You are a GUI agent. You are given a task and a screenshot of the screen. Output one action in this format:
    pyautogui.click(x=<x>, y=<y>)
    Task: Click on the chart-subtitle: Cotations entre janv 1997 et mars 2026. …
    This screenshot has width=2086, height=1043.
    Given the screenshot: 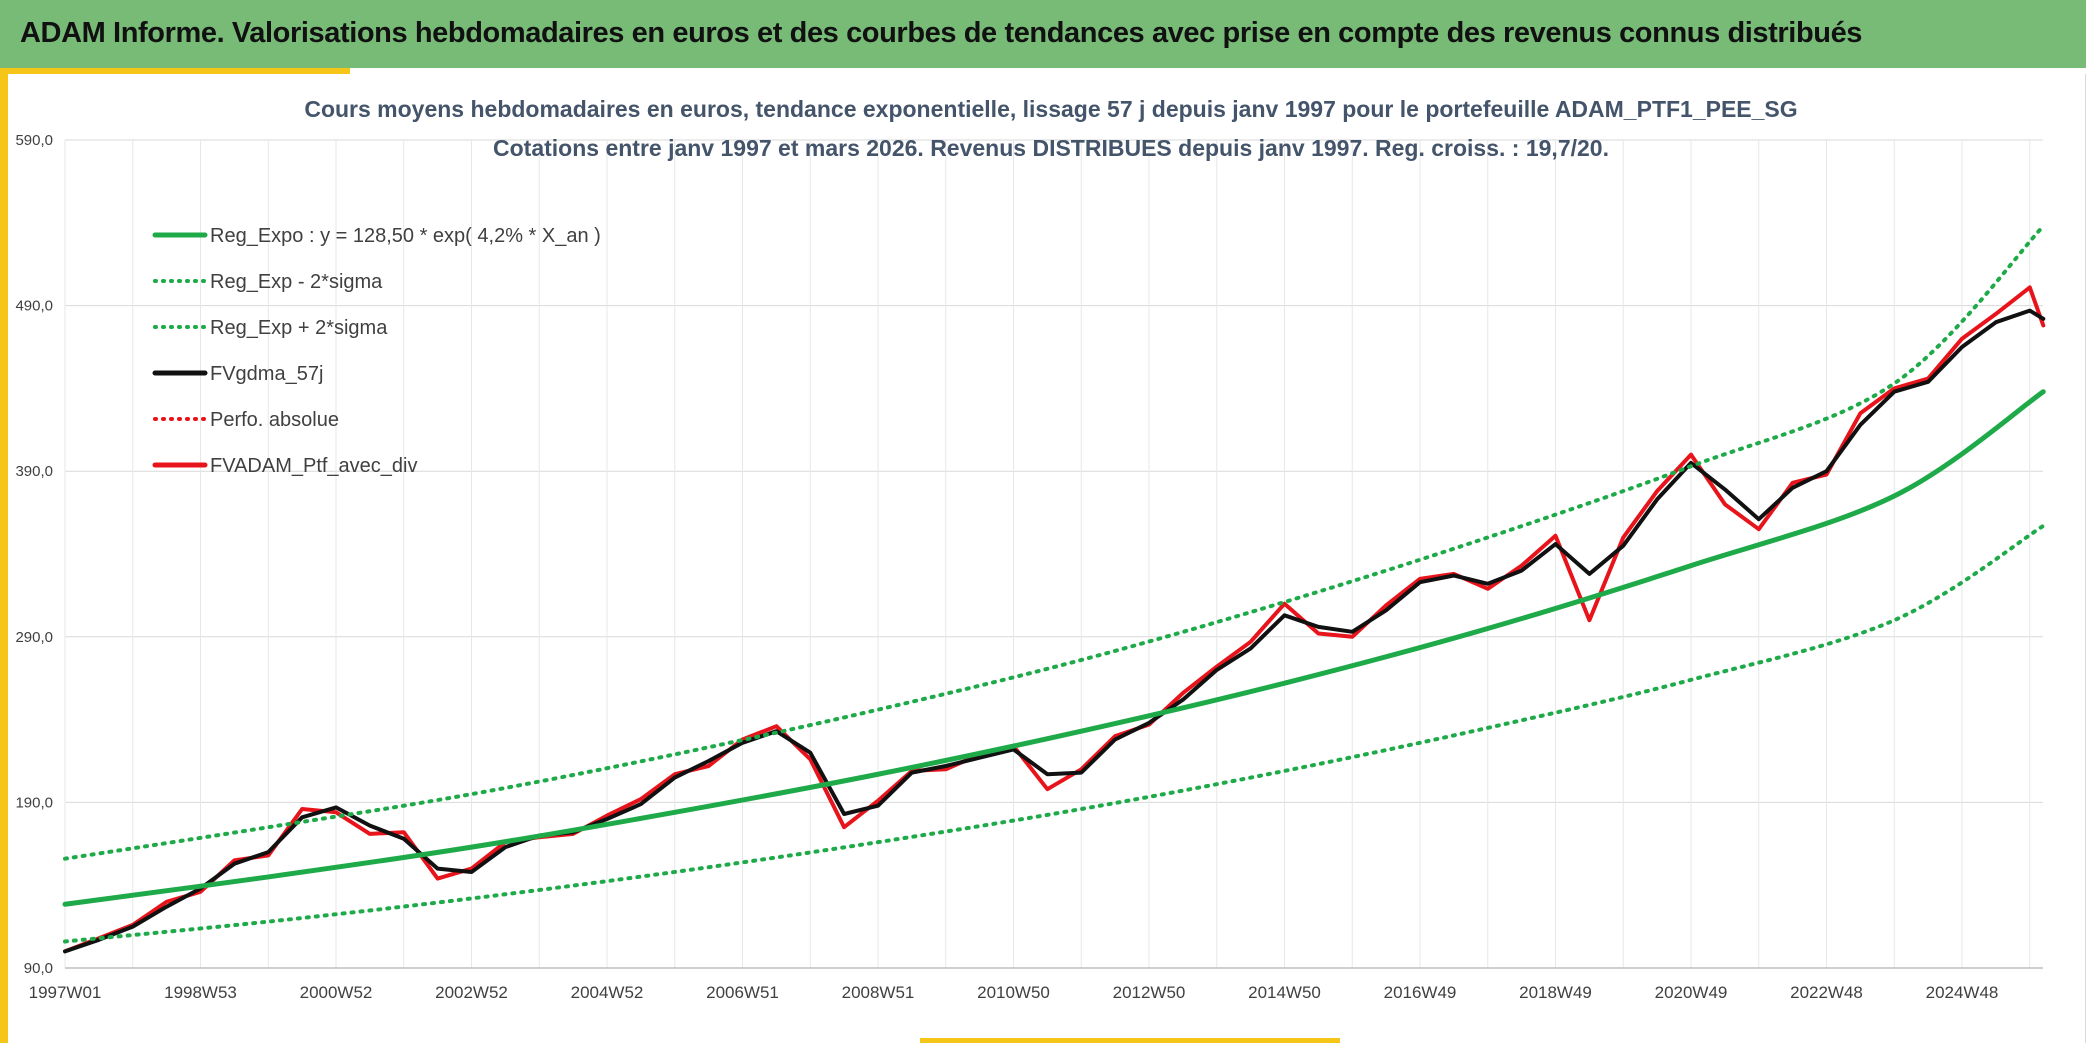 What is the action you would take?
    pyautogui.click(x=1051, y=148)
    